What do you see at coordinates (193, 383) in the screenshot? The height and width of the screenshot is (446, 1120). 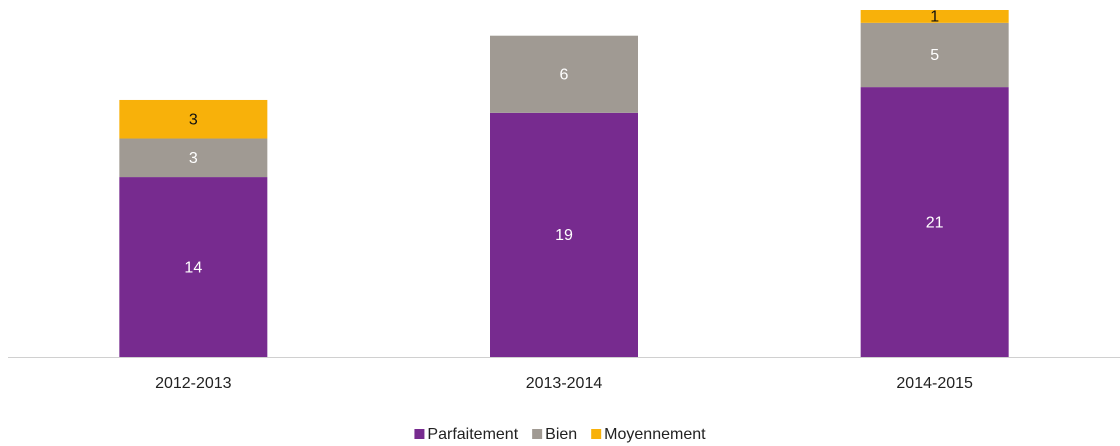 I see `x-tick-label: 2012-2013` at bounding box center [193, 383].